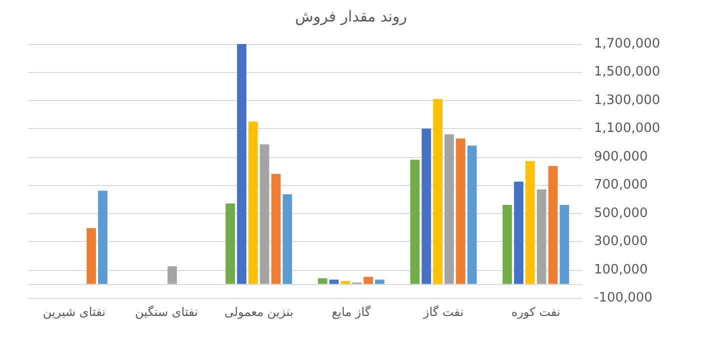  What do you see at coordinates (166, 312) in the screenshot?
I see `x-tick-label: نفتای سنگین` at bounding box center [166, 312].